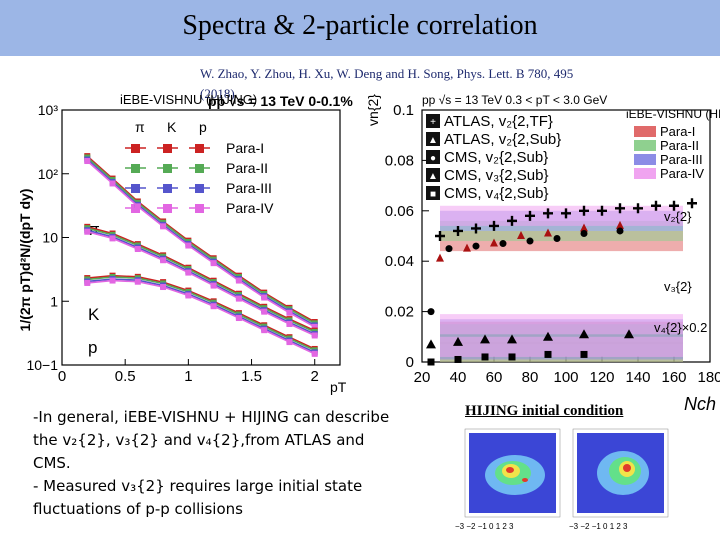 The image size is (720, 540). Describe the element at coordinates (249, 188) in the screenshot. I see `spectra-legend-label: Para-III` at that location.